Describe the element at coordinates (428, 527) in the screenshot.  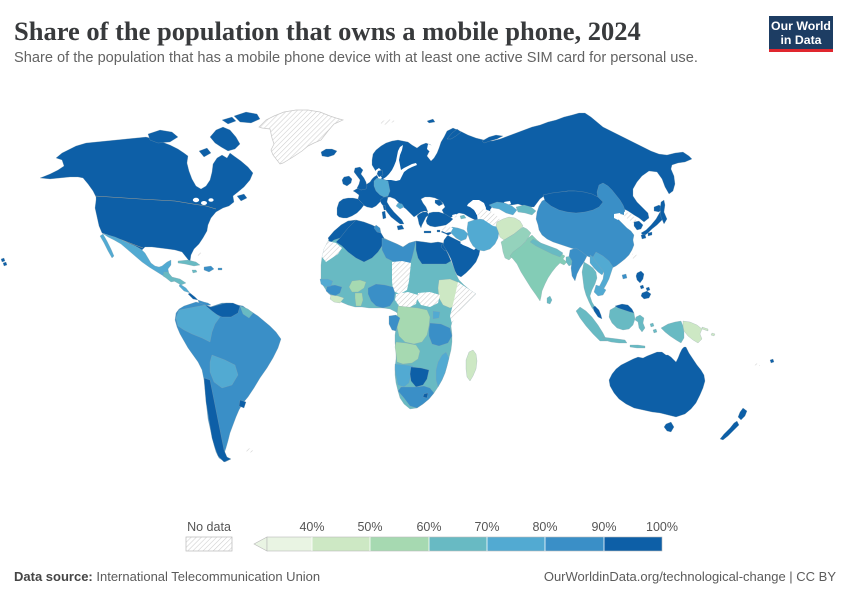
I see `svg-text: 60%` at that location.